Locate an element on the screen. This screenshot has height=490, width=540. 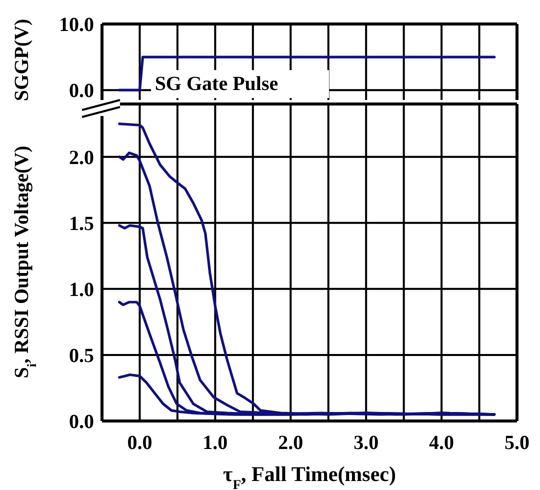
x-tick-label: 2.0 is located at coordinates (291, 443).